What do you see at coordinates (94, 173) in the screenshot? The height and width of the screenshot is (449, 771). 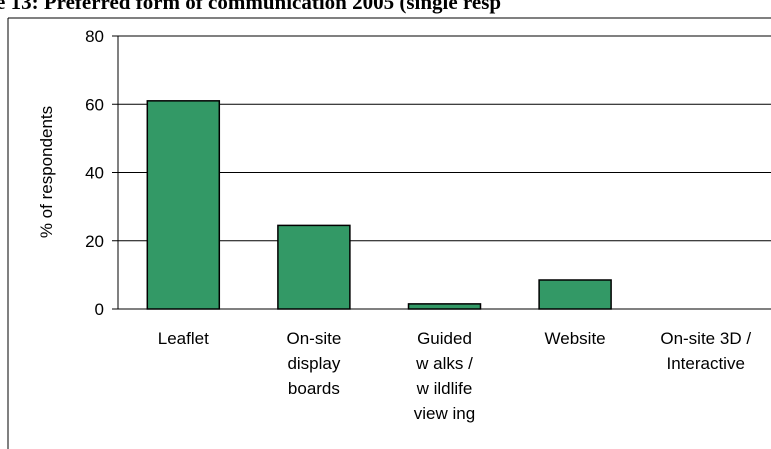 I see `y-tick-label: 40` at bounding box center [94, 173].